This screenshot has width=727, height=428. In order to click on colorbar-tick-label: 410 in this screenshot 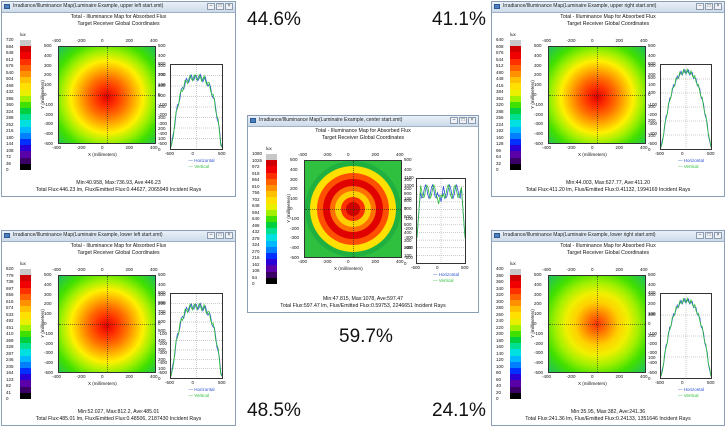, I will do `click(10, 333)`.